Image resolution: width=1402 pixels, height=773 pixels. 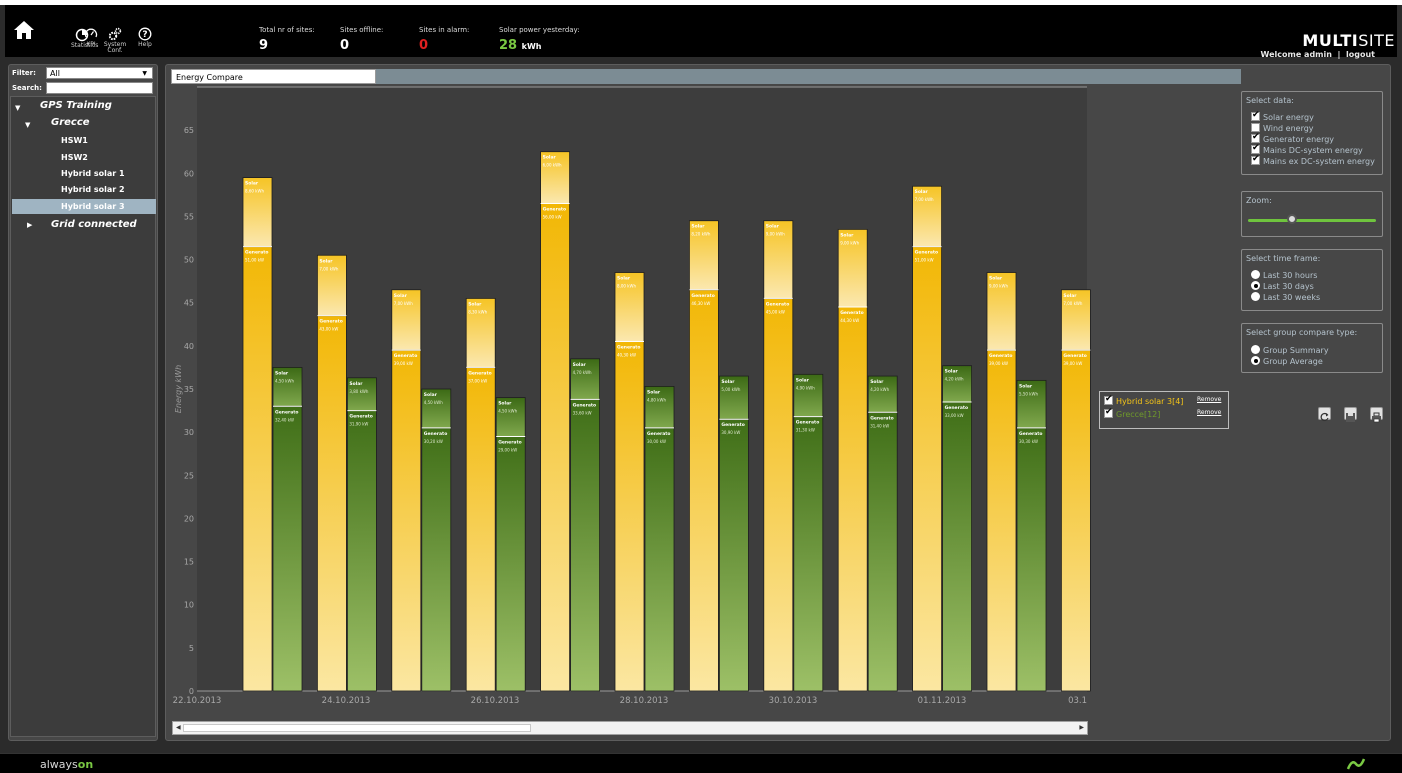 What do you see at coordinates (70, 122) in the screenshot?
I see `tree-node-grecce: Grecce` at bounding box center [70, 122].